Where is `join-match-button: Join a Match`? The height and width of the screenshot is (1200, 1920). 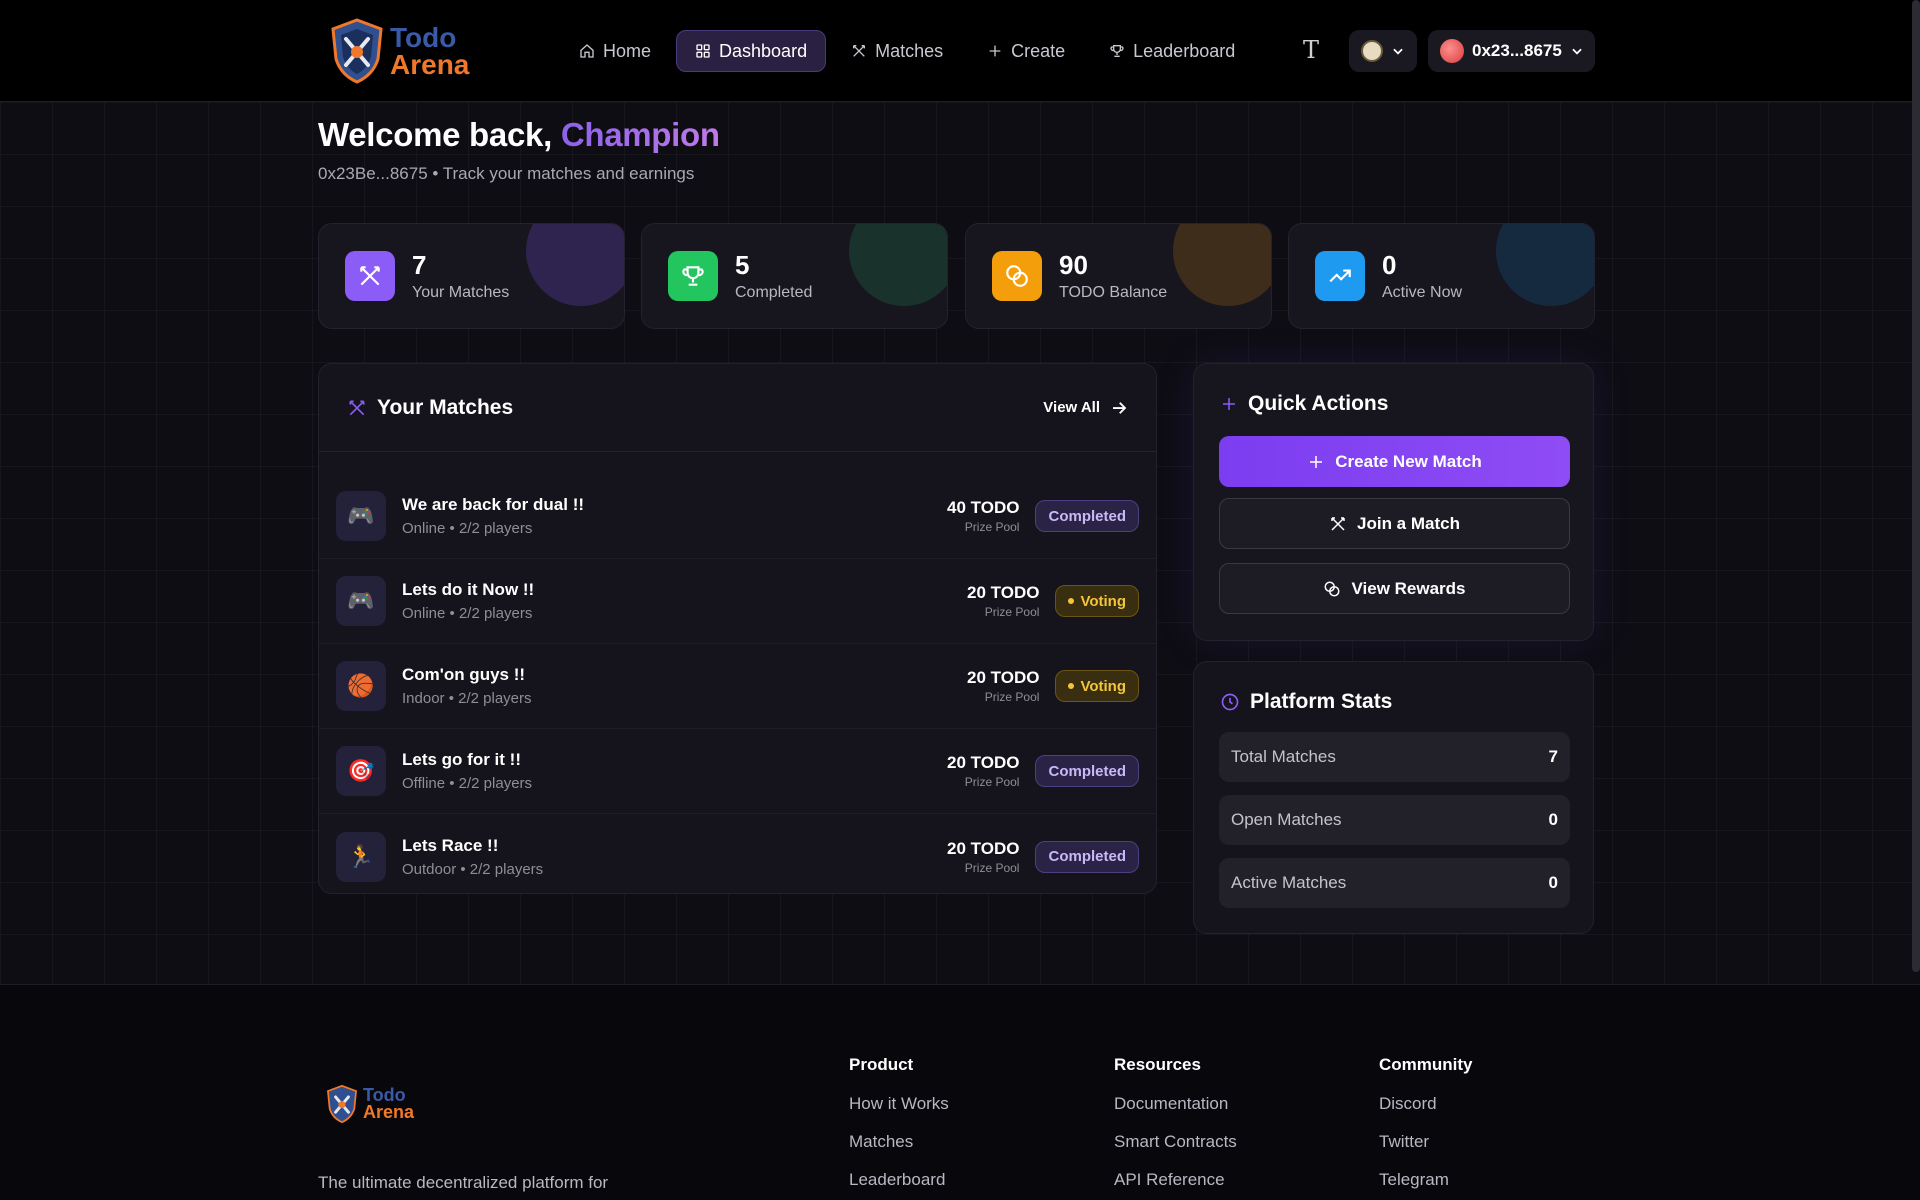 join-match-button: Join a Match is located at coordinates (1394, 523).